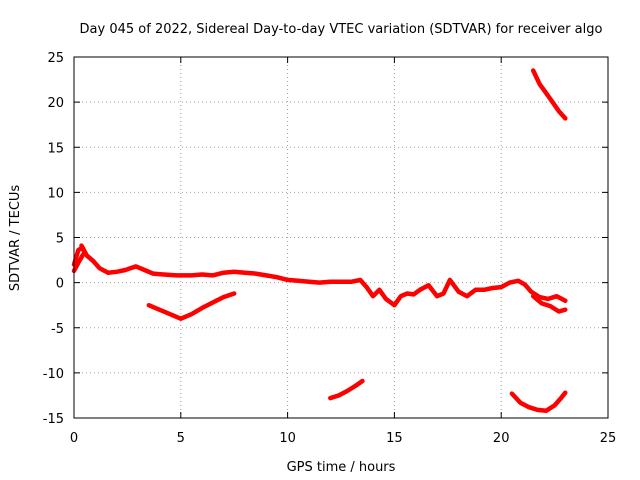 The image size is (640, 480). Describe the element at coordinates (538, 402) in the screenshot. I see `series-late-neg` at that location.